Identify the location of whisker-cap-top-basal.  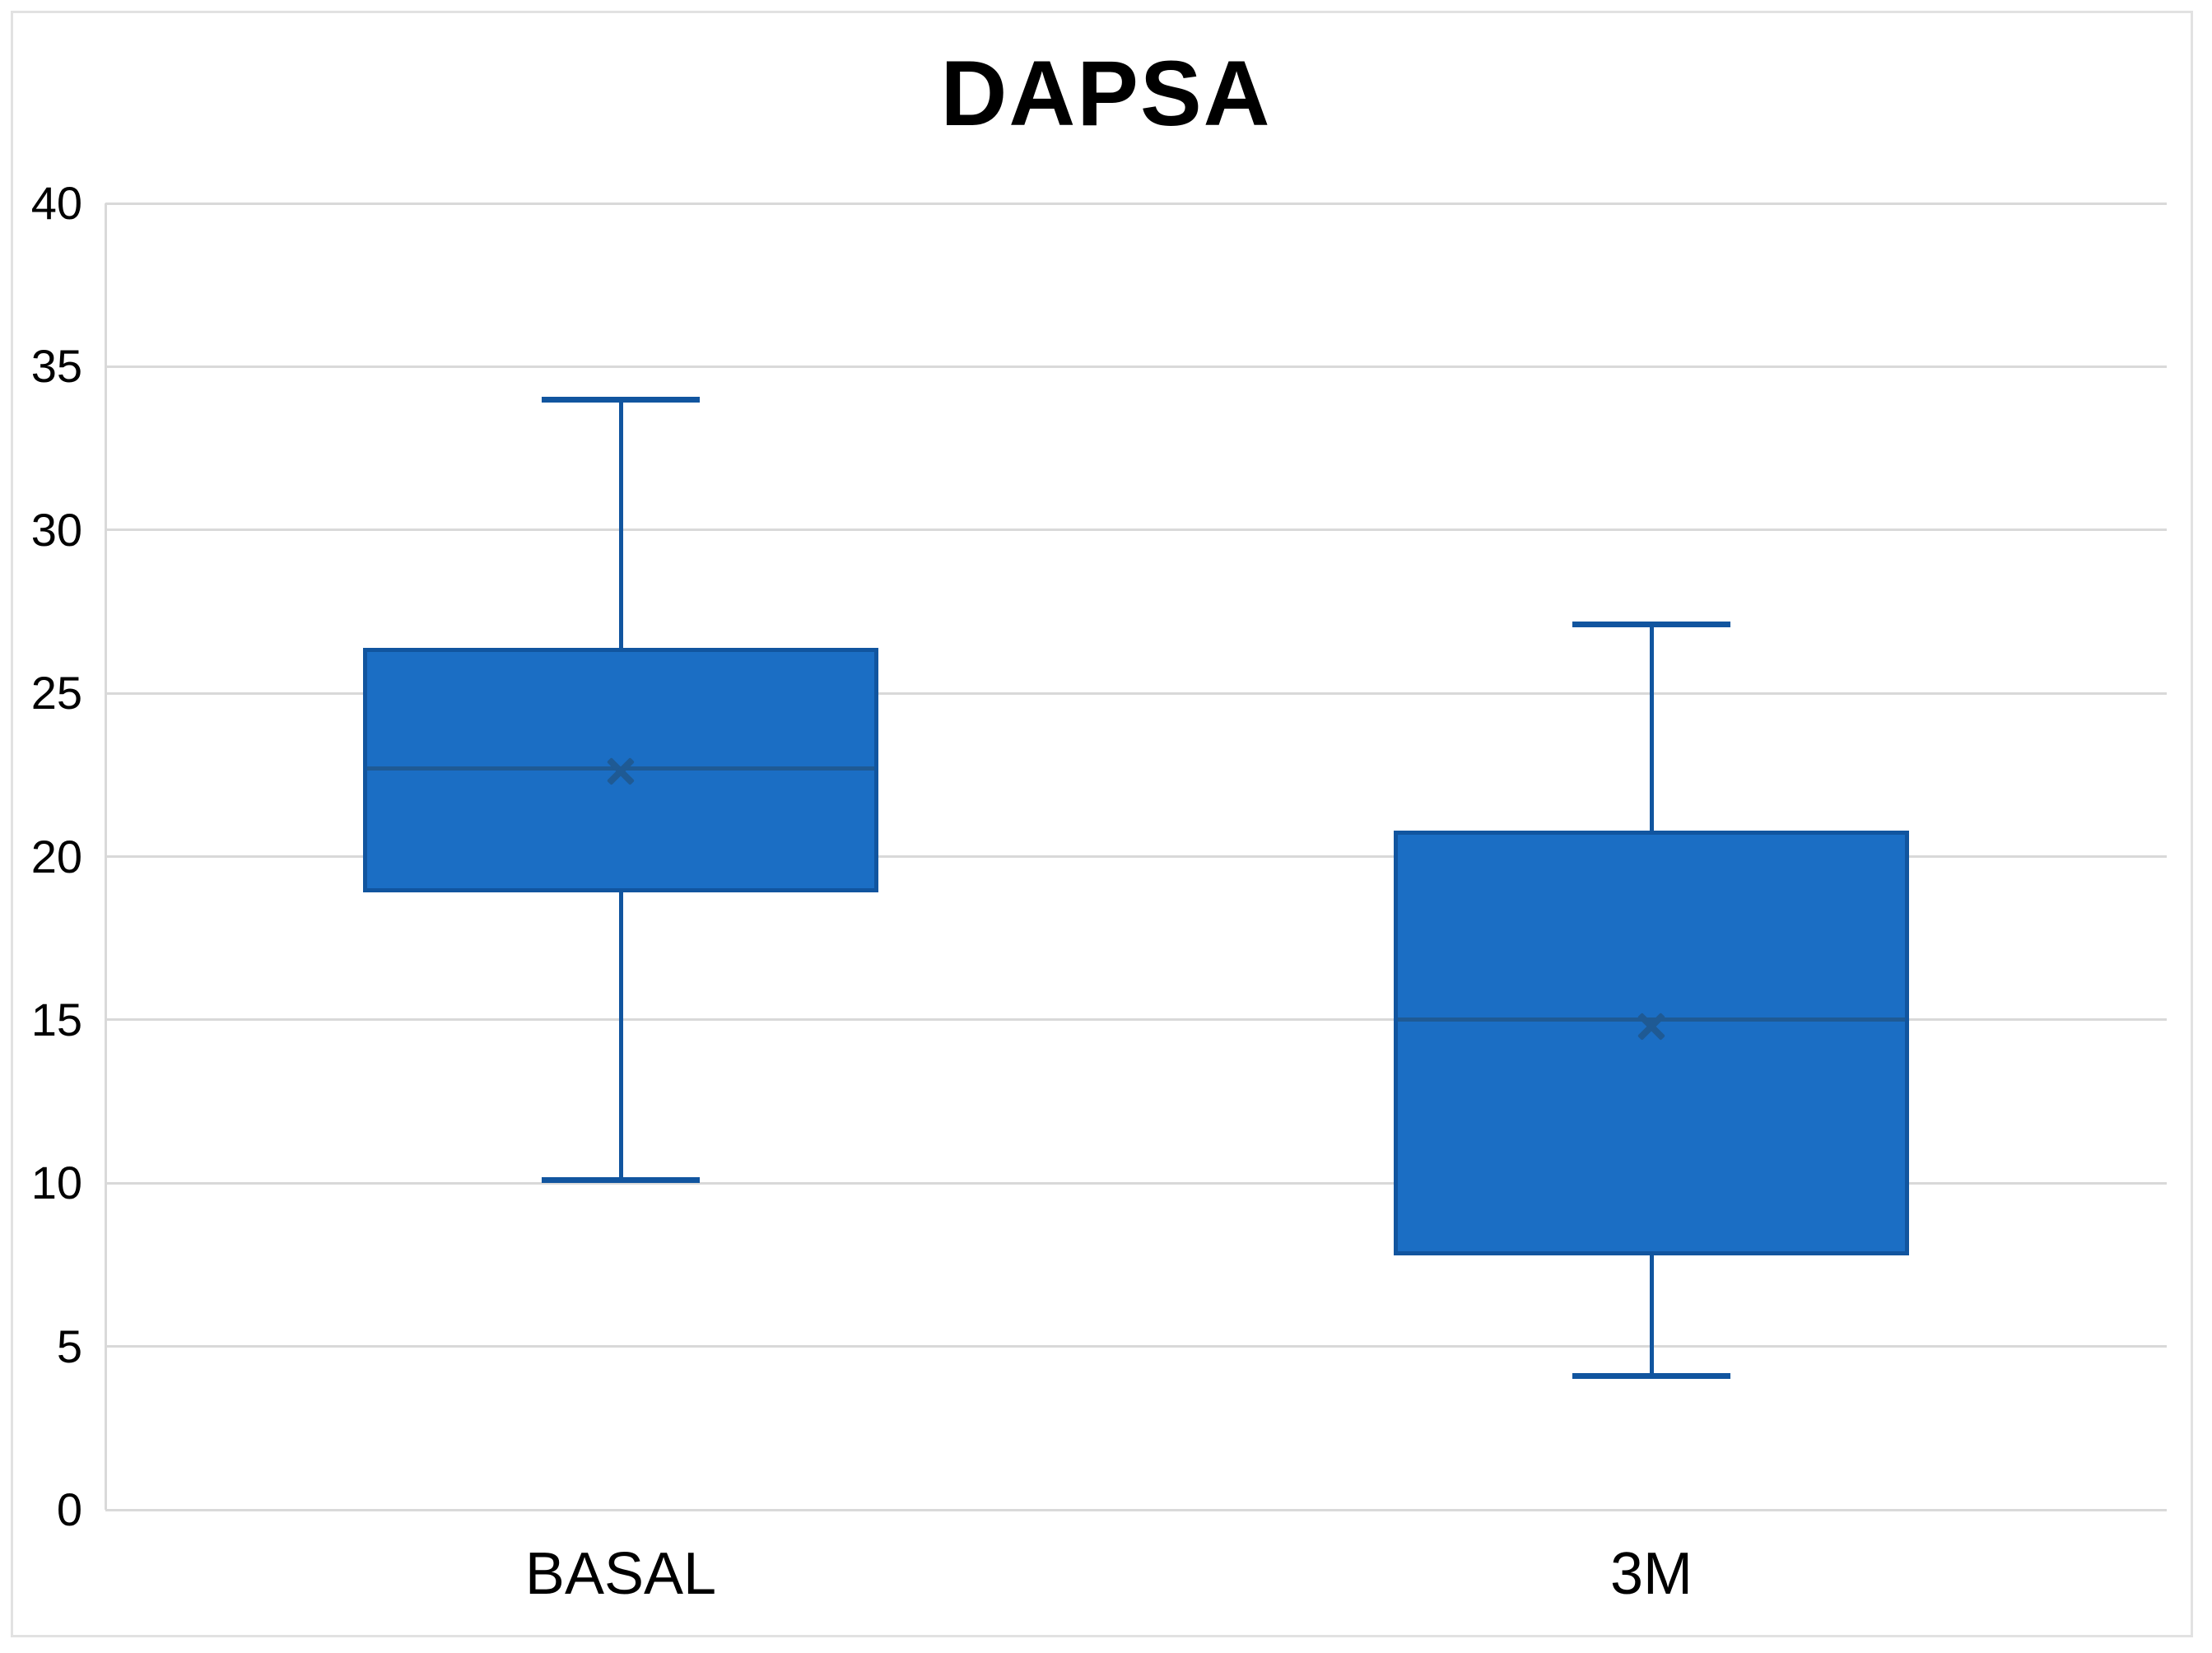
(621, 399).